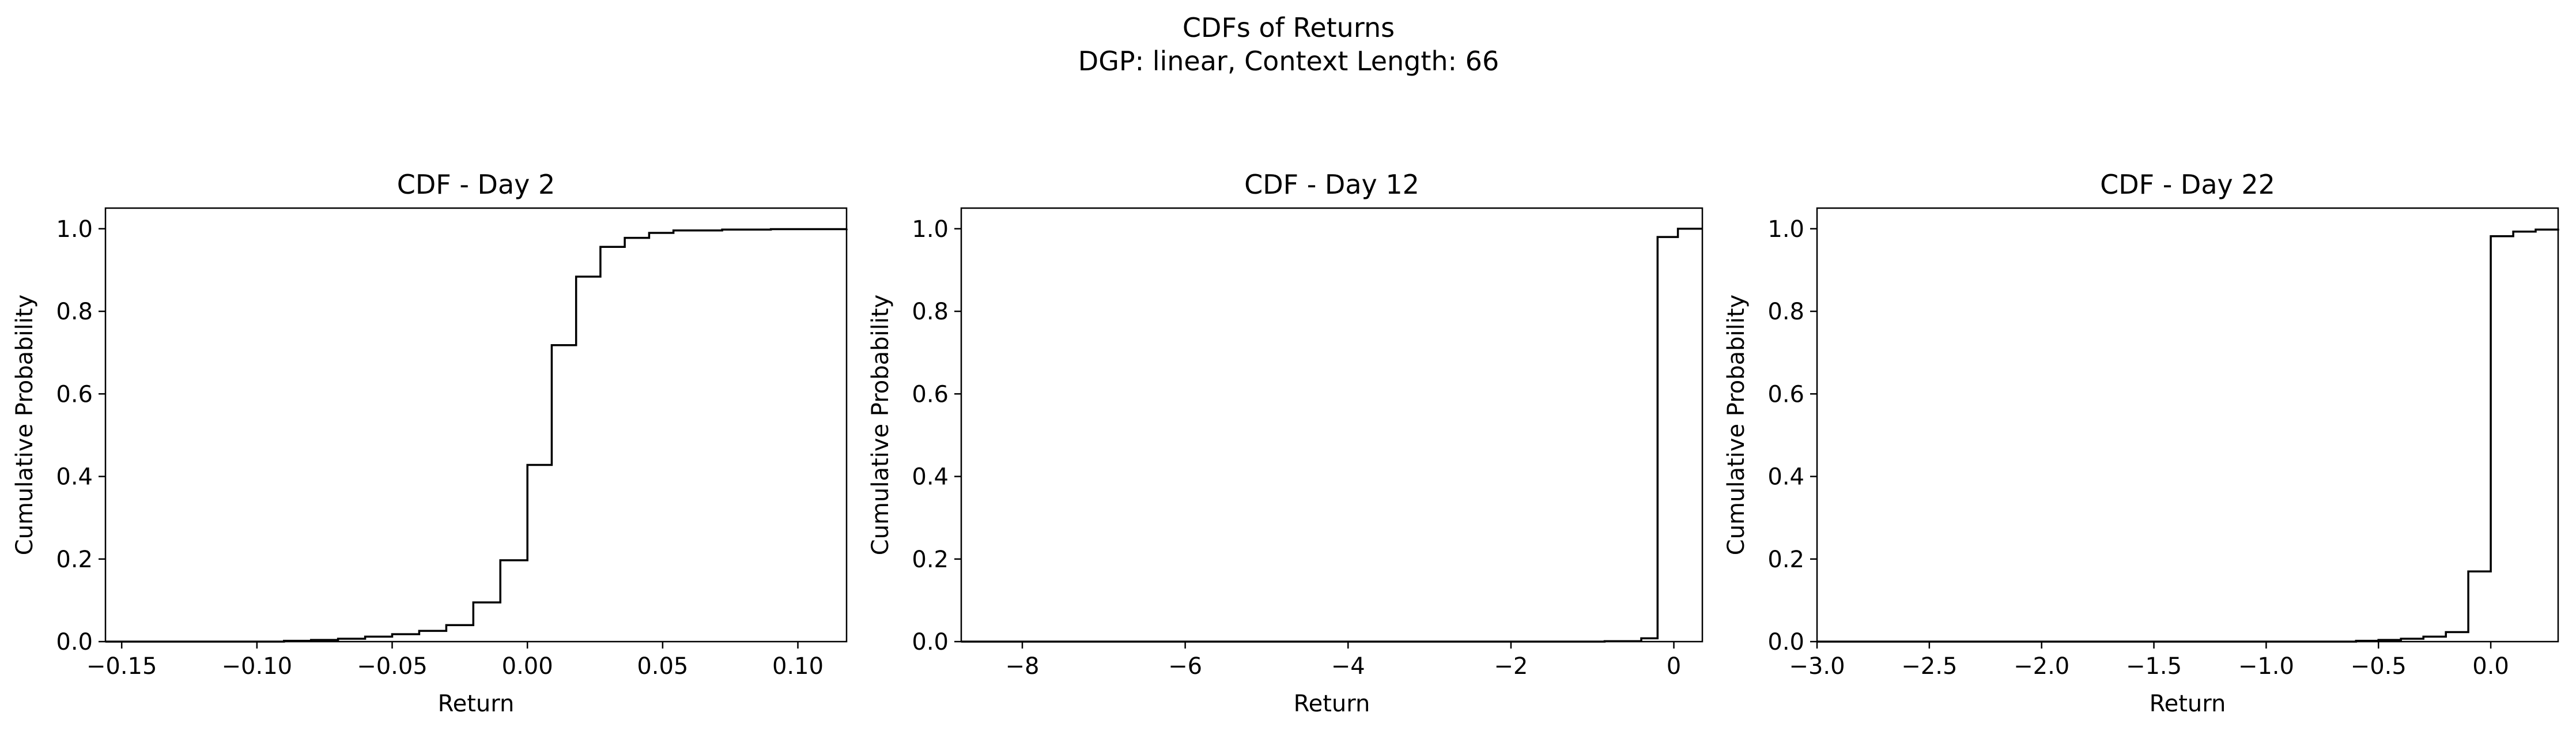 The height and width of the screenshot is (735, 2576). I want to click on x-tick-label: 0.05, so click(662, 666).